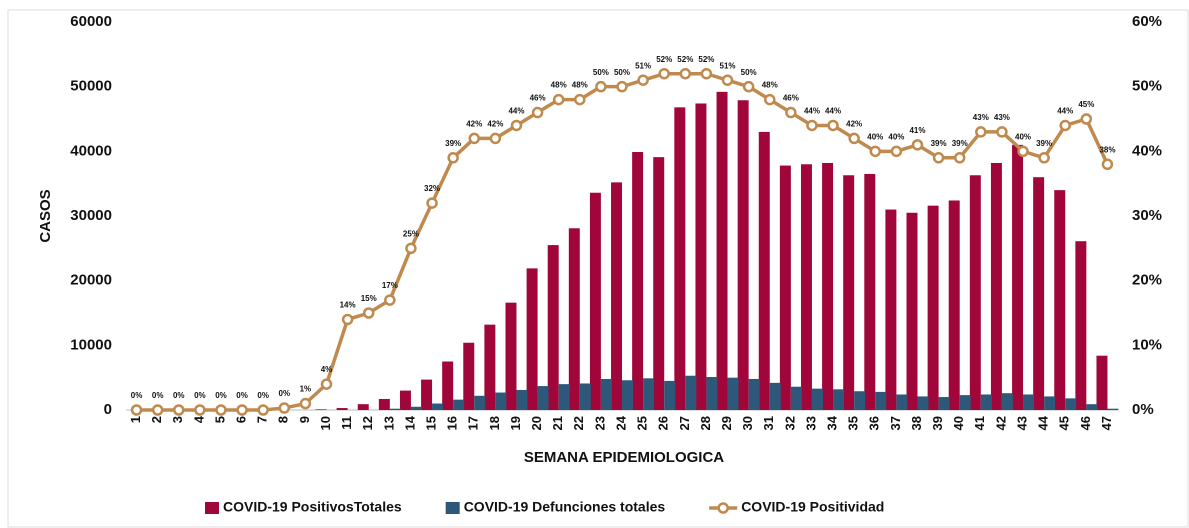 The height and width of the screenshot is (528, 1189). I want to click on x-tick-label: 33, so click(810, 423).